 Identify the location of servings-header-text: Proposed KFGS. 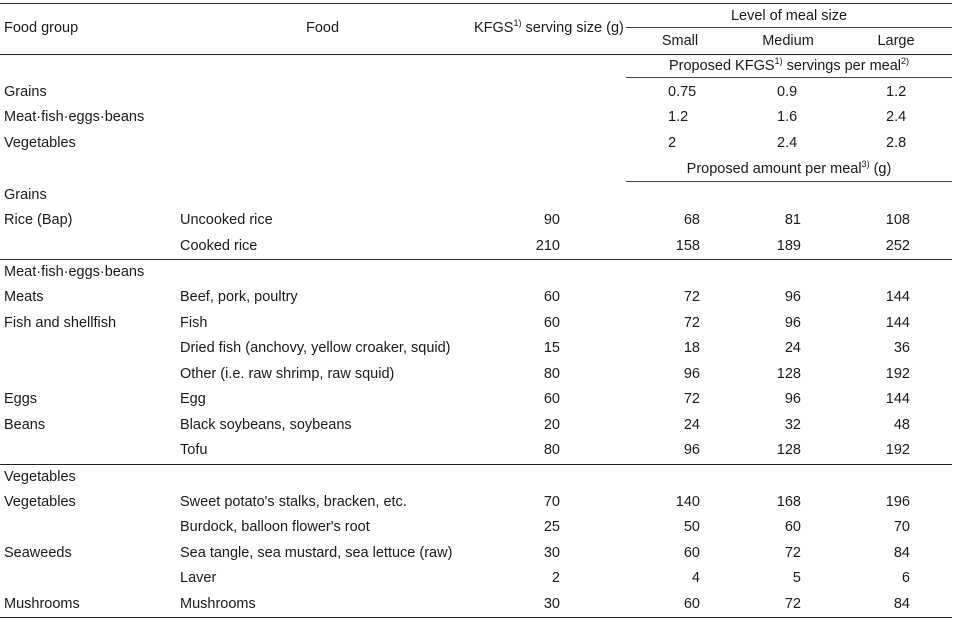
(721, 66).